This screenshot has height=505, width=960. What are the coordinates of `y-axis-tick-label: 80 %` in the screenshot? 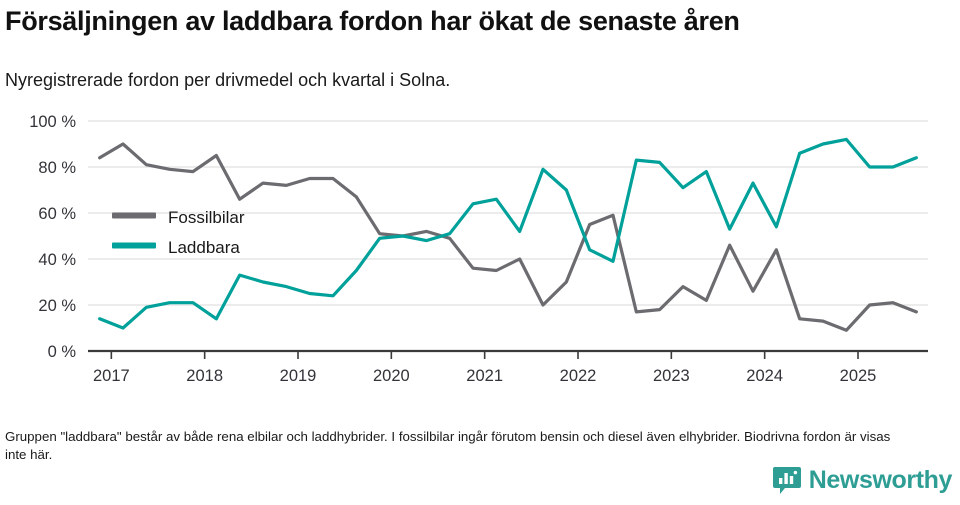 It's located at (57, 168).